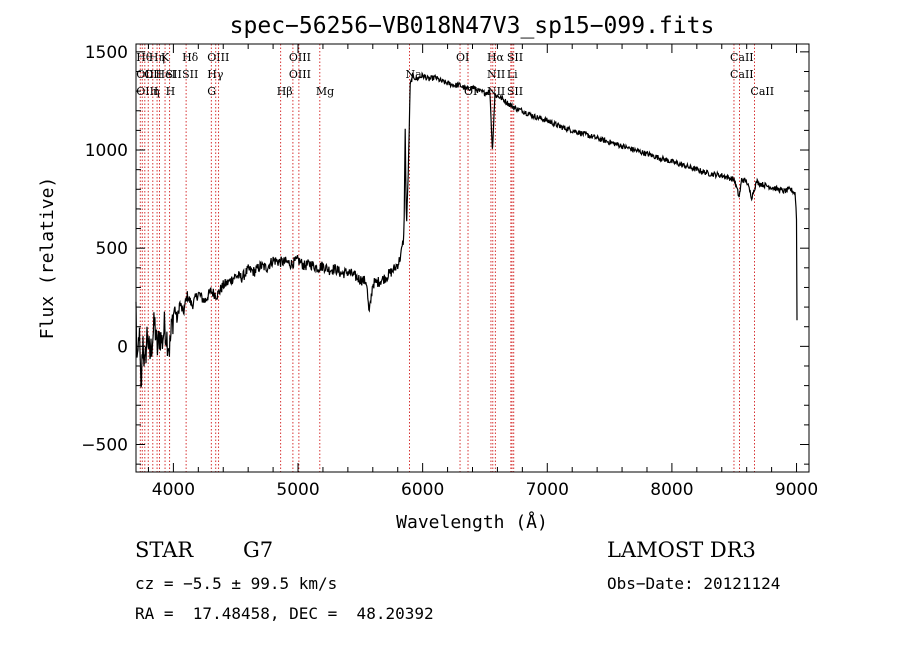 The image size is (900, 649). Describe the element at coordinates (157, 57) in the screenshot. I see `line-label: Hη` at that location.